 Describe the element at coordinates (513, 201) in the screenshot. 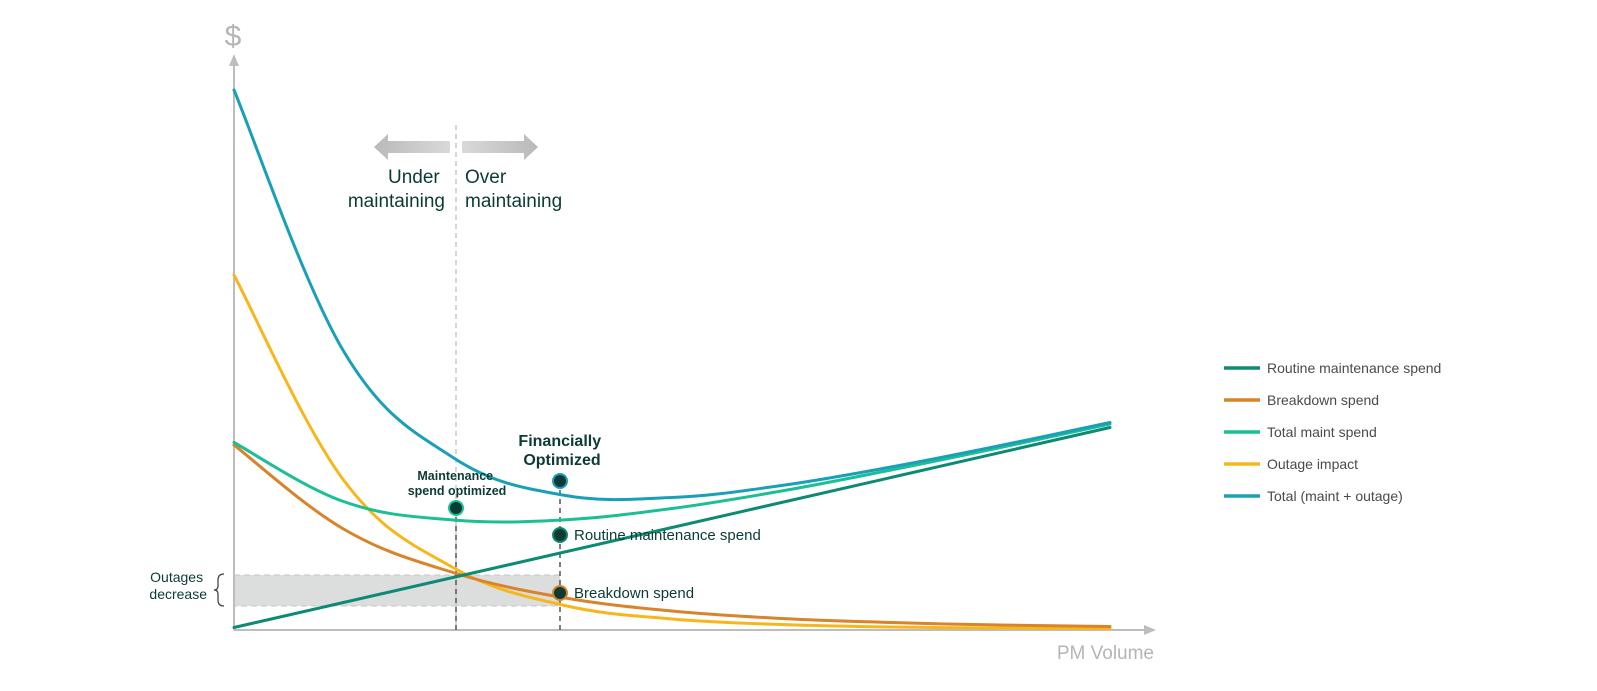

I see `over-maintaining-line2: maintaining` at that location.